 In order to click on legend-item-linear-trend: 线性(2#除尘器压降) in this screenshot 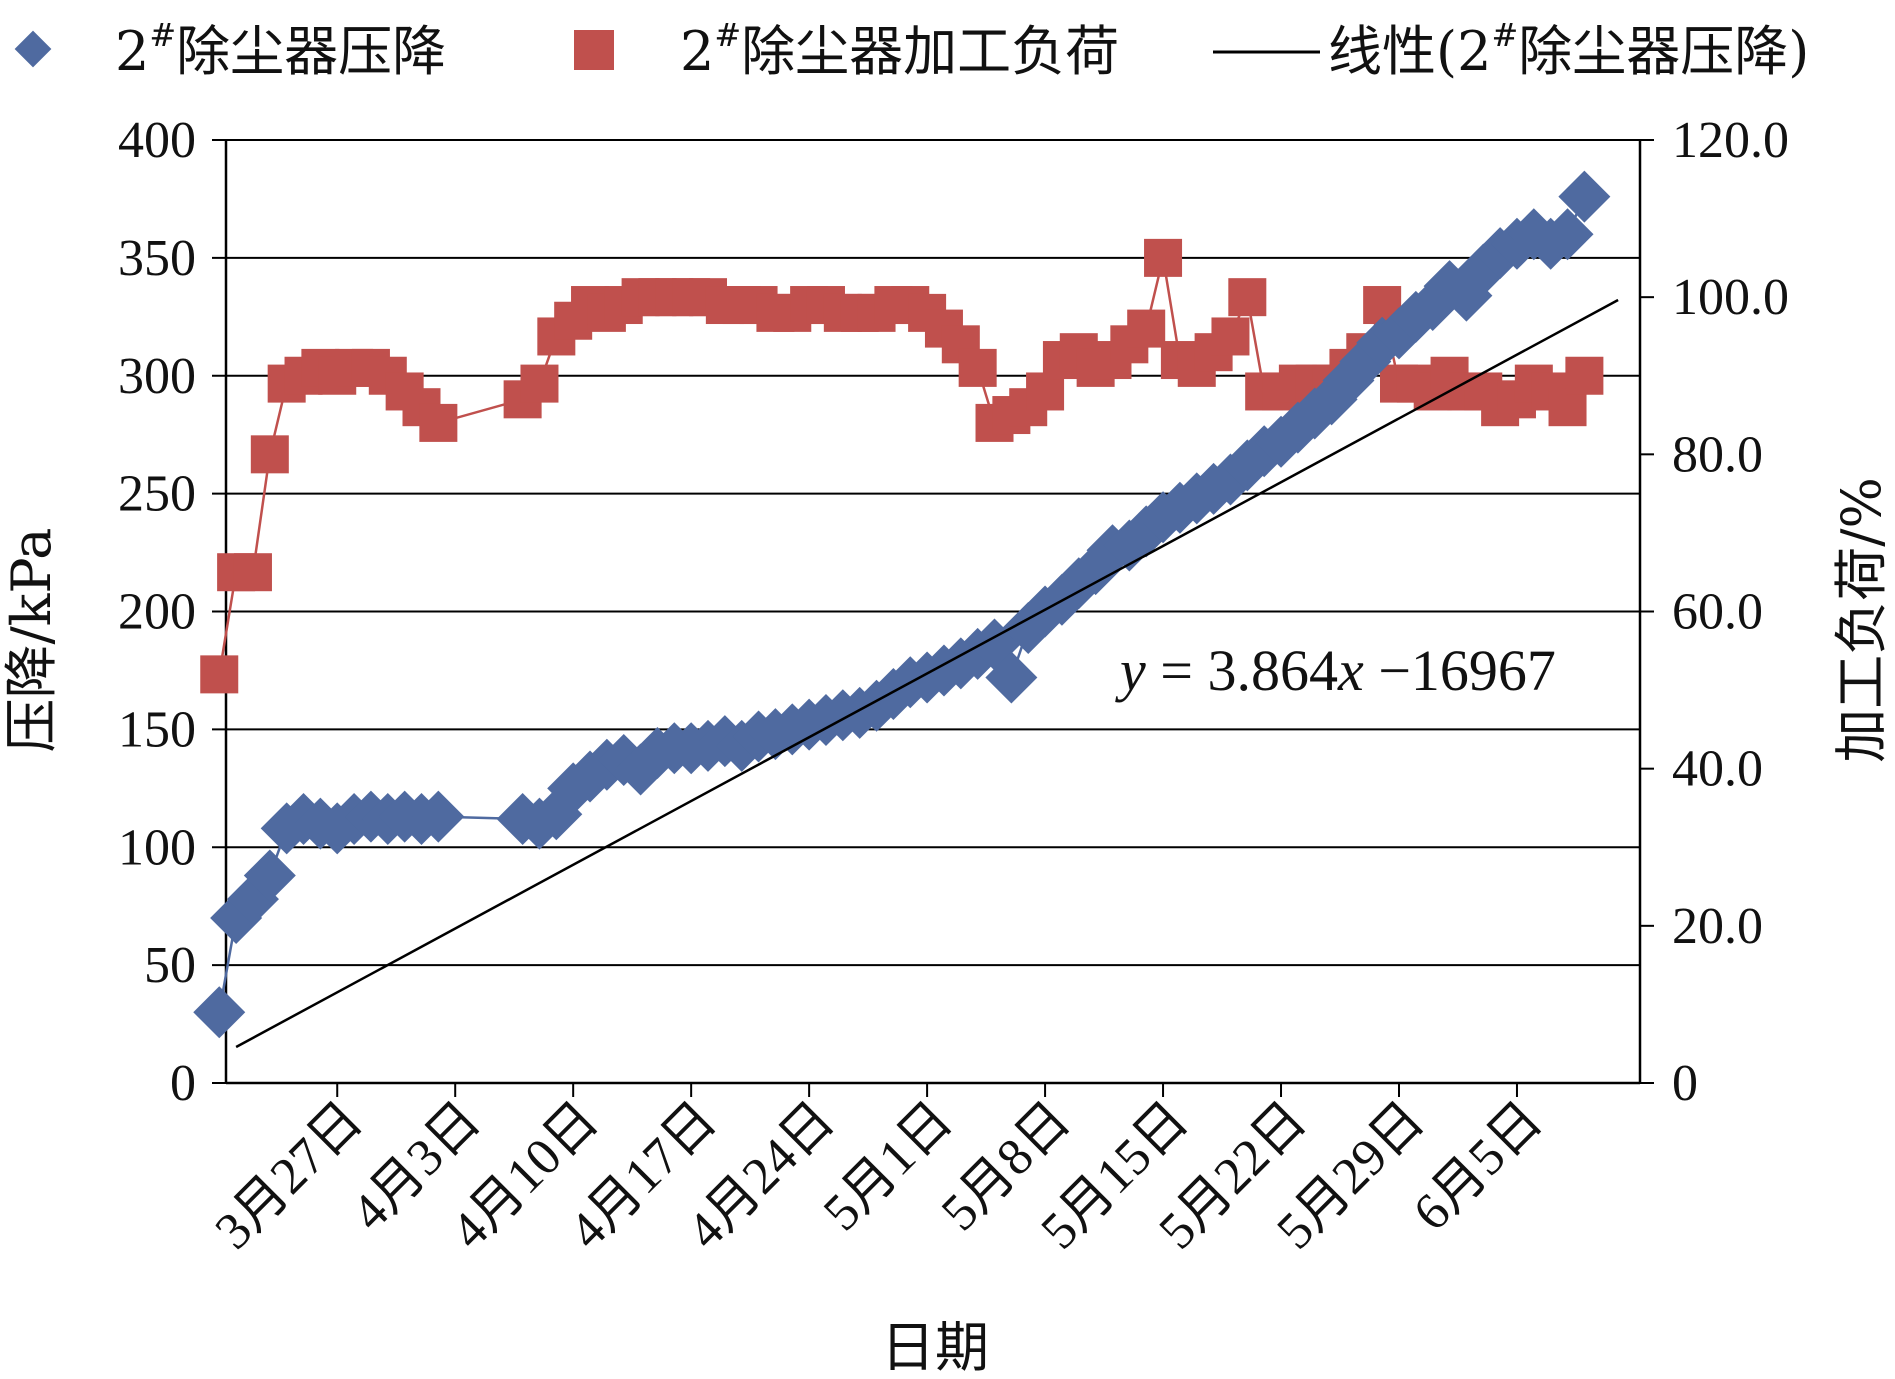, I will do `click(1511, 49)`.